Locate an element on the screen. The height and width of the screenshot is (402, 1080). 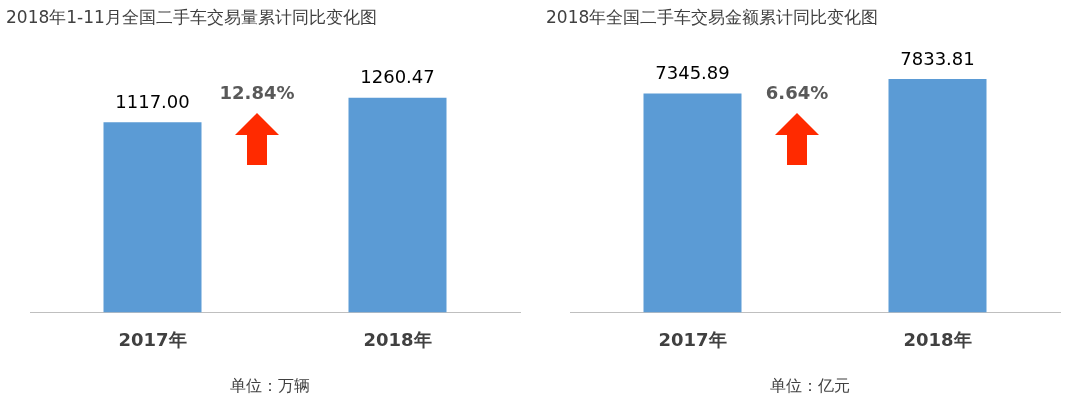
annotation: 12.84% is located at coordinates (257, 92).